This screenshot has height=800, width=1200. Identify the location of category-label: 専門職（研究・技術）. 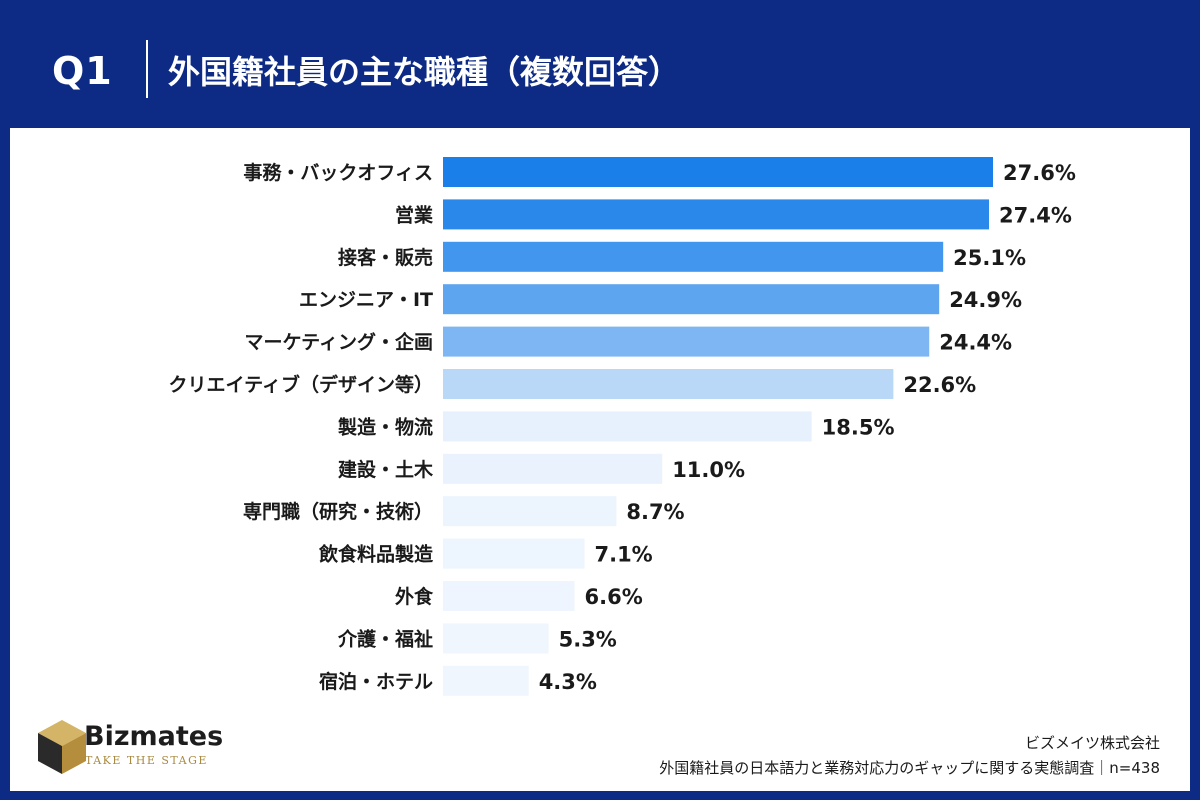
(338, 511).